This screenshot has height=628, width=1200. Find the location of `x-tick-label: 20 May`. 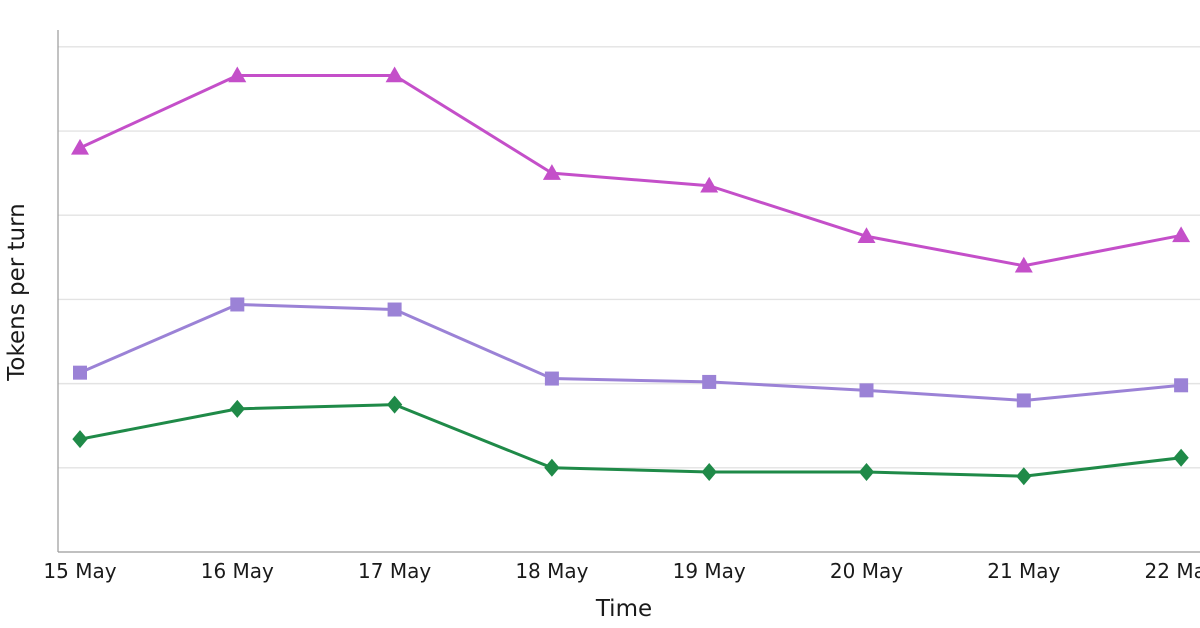

x-tick-label: 20 May is located at coordinates (866, 571).